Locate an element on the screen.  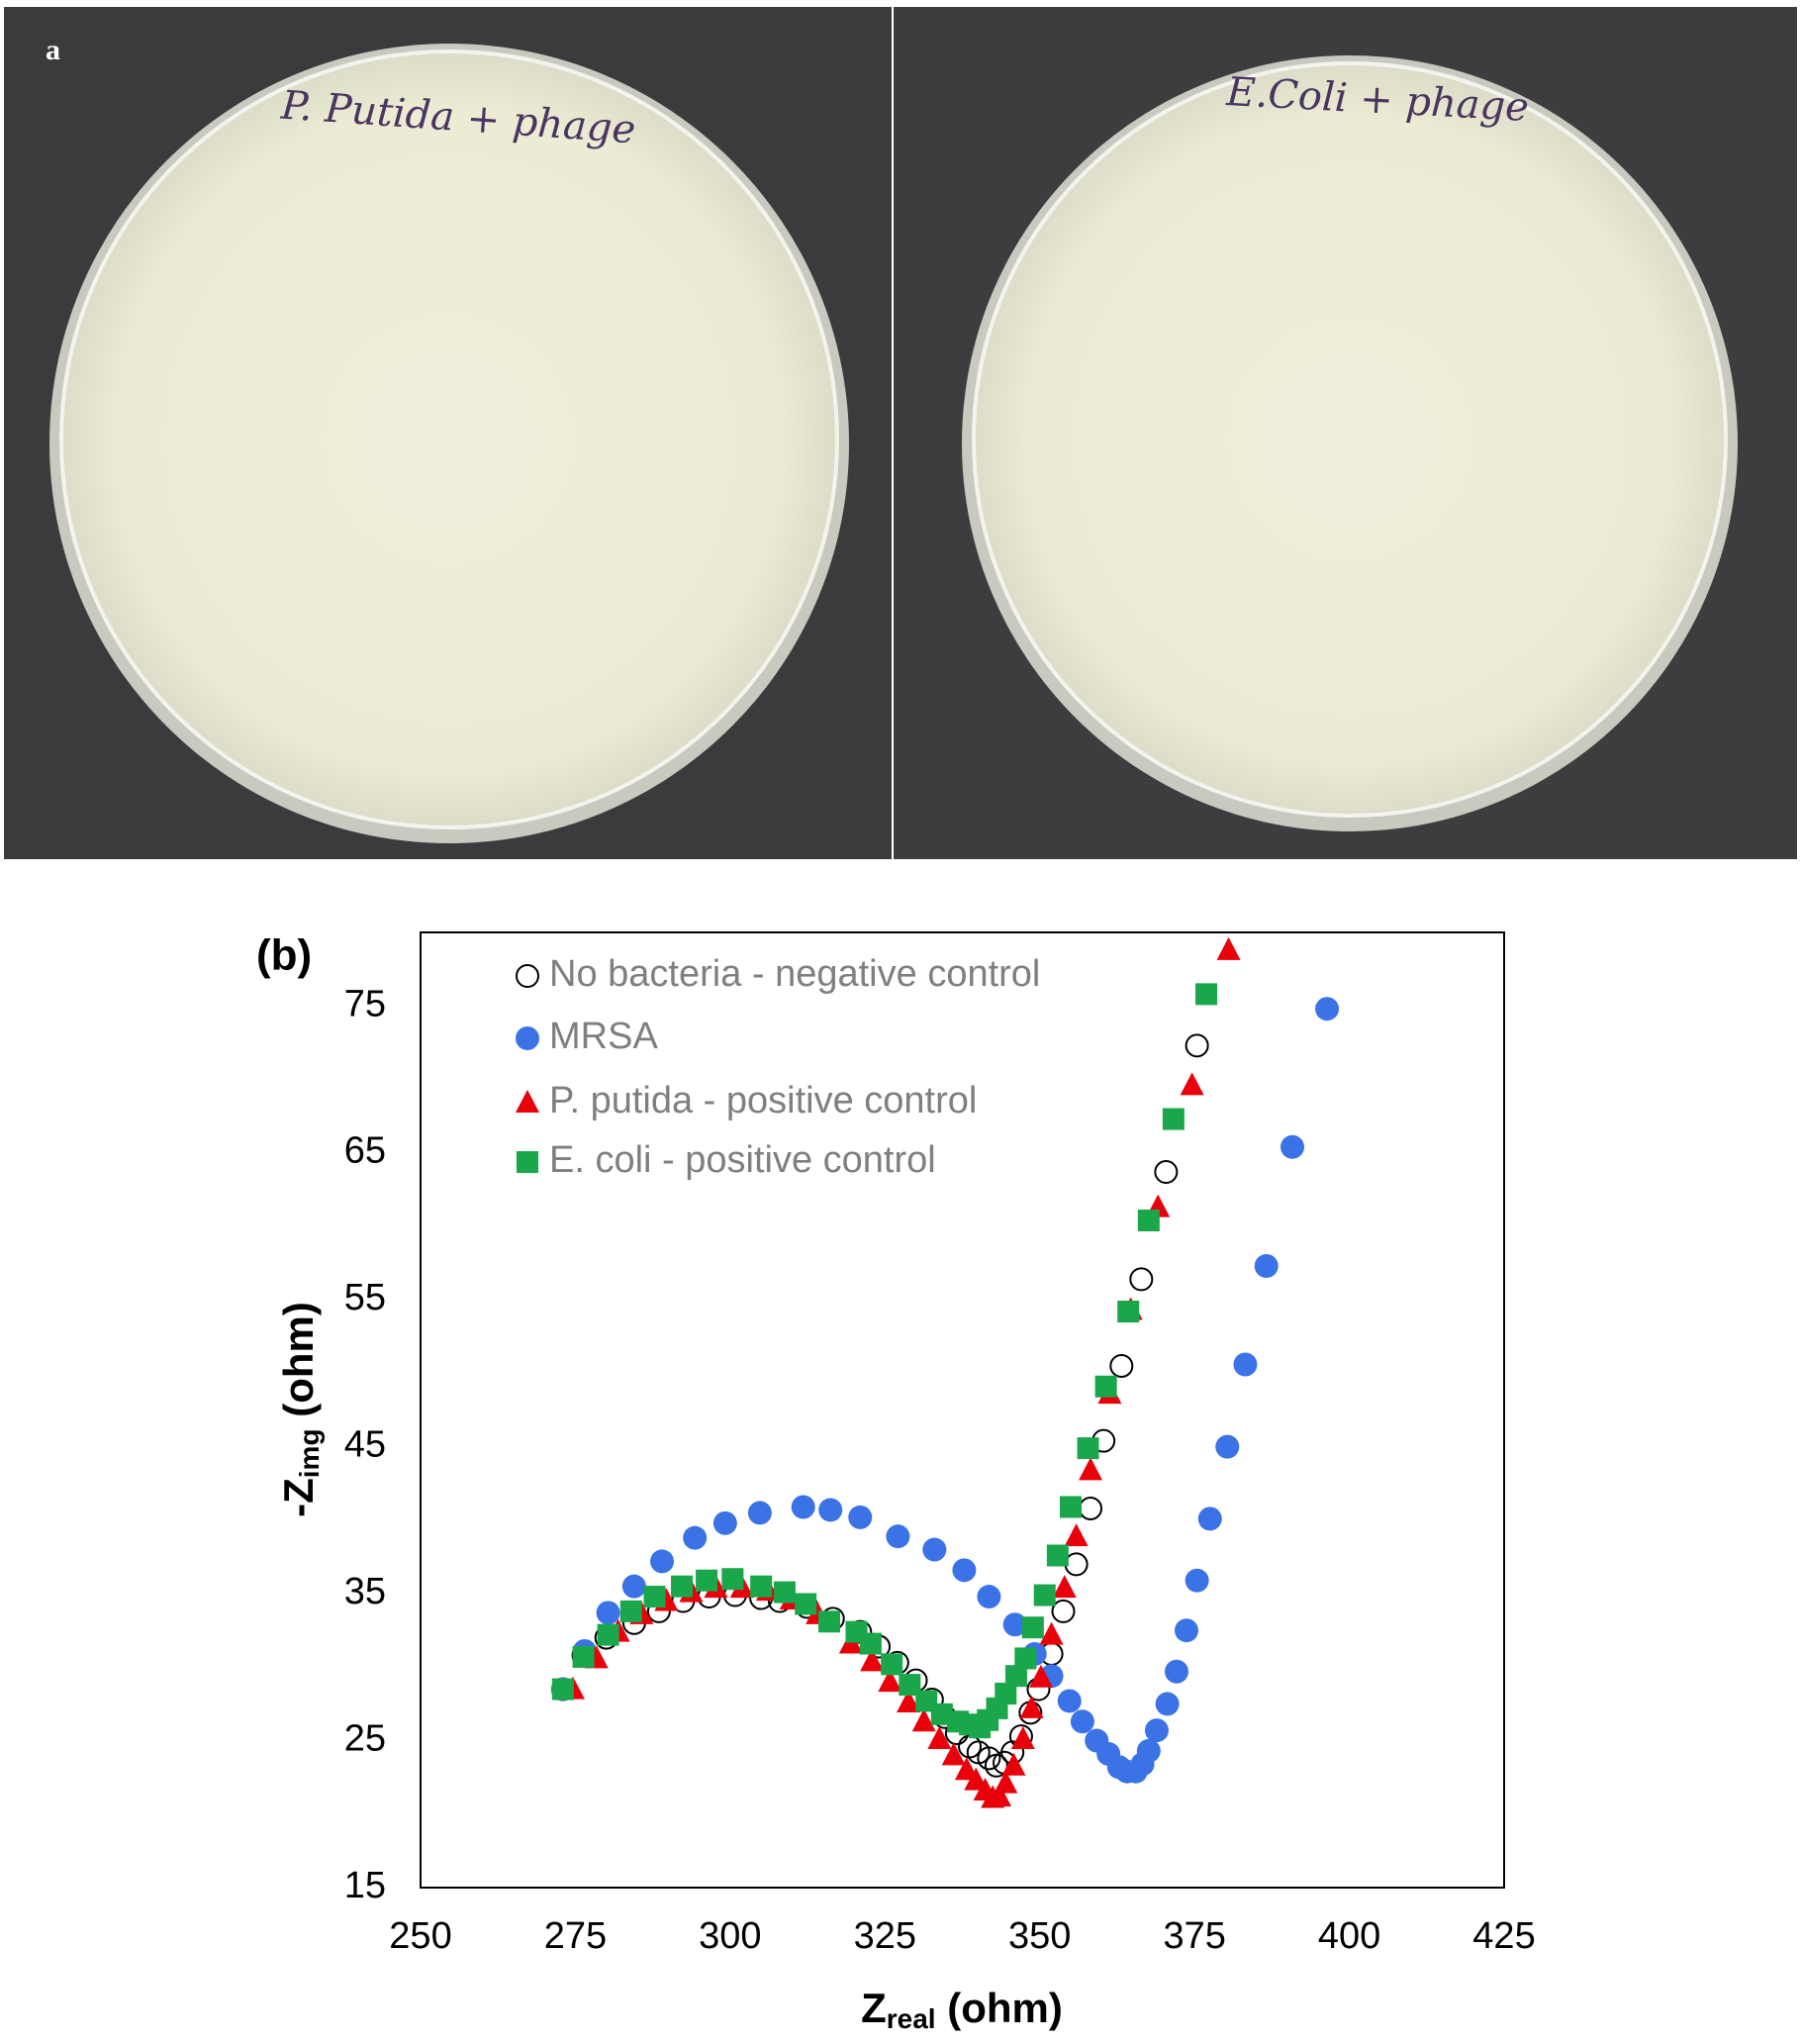
panel-label: a is located at coordinates (53, 50).